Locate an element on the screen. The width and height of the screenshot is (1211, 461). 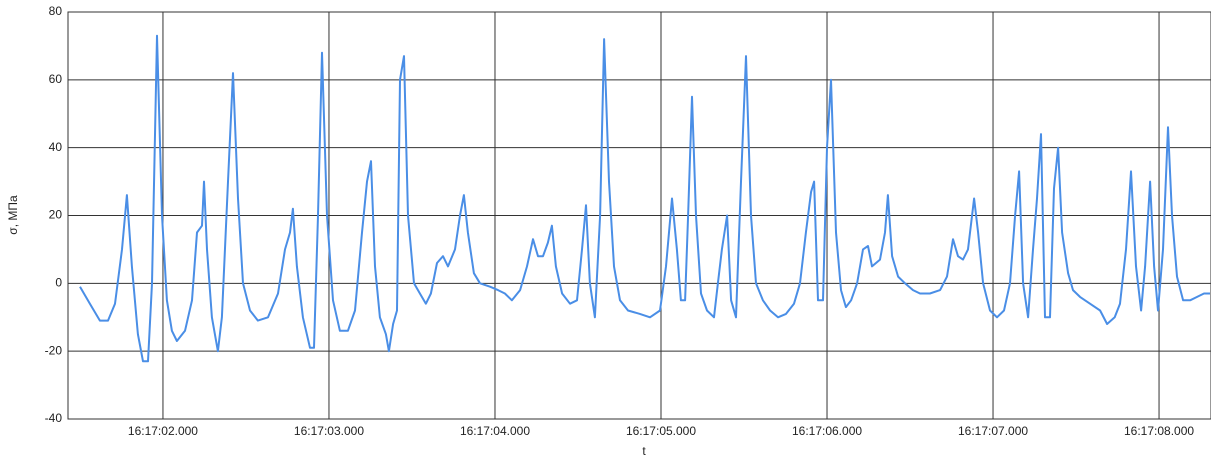
x-tick-label: 16:17:04.000 is located at coordinates (495, 431).